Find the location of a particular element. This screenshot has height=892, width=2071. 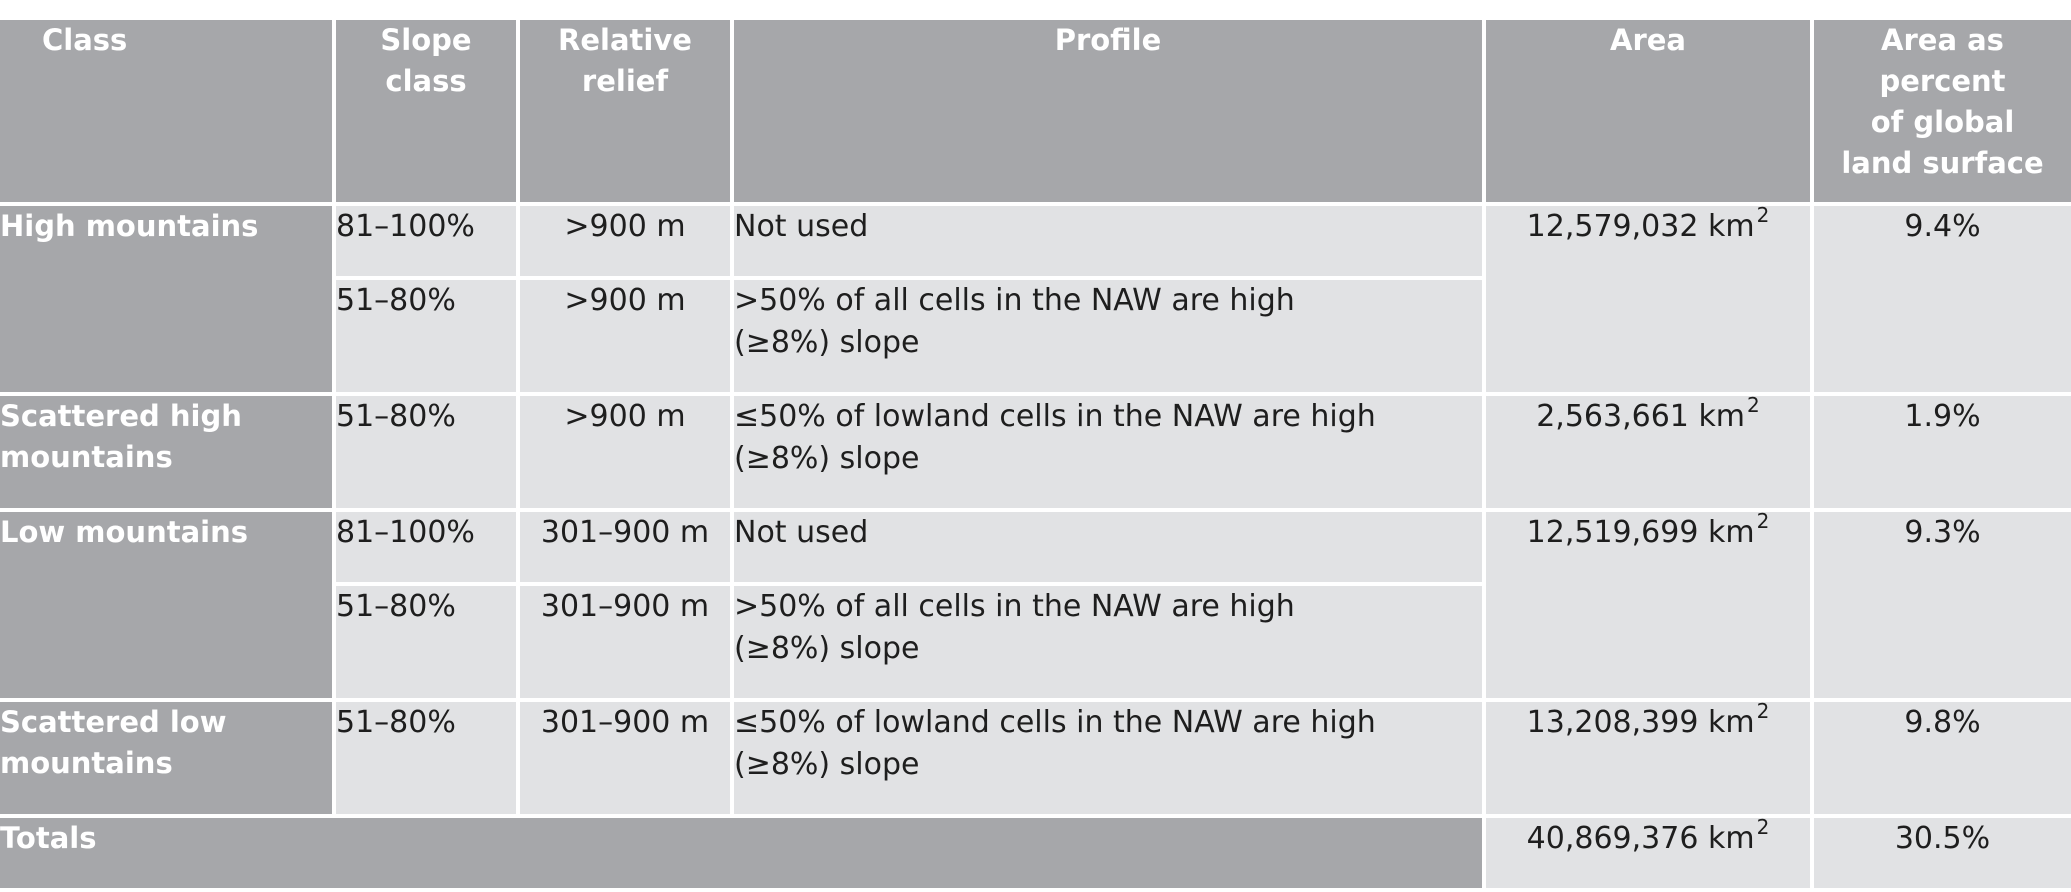

area-cell: 2,563,661 km 2 is located at coordinates (1648, 452).